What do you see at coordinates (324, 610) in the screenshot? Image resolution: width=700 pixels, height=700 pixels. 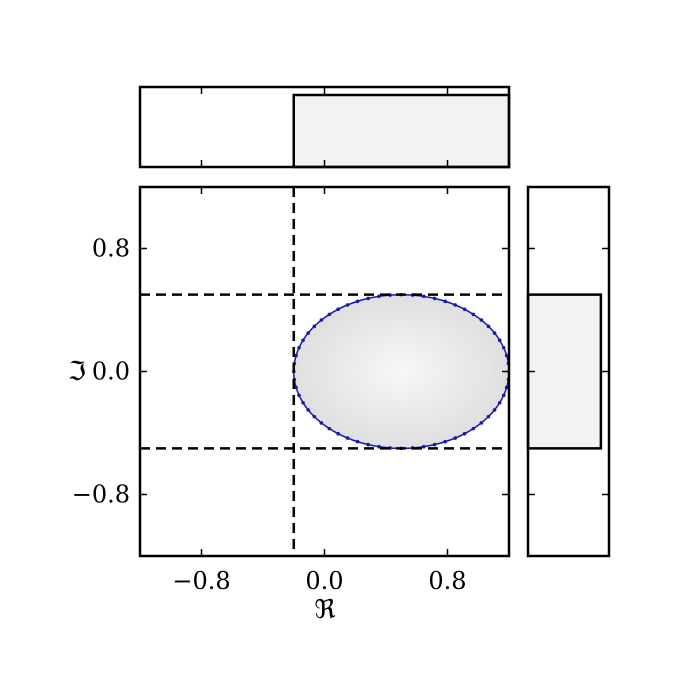 I see `x-axis-label: ℜ` at bounding box center [324, 610].